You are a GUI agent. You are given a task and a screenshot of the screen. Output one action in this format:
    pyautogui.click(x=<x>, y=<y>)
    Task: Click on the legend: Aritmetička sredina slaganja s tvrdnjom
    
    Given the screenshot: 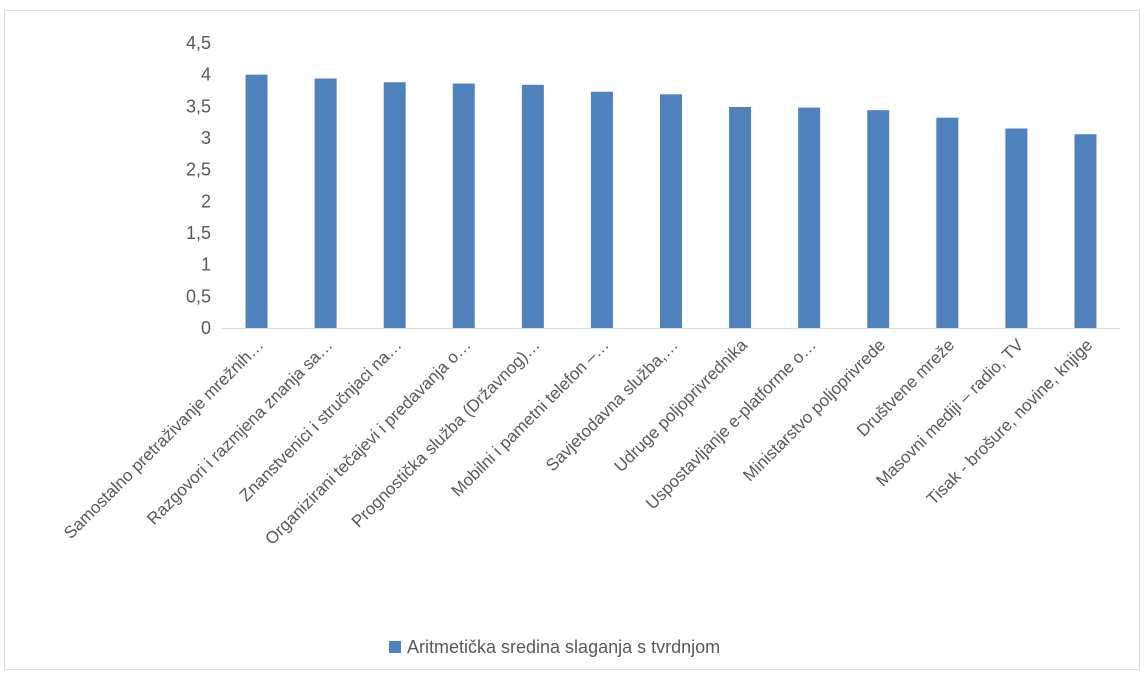 What is the action you would take?
    pyautogui.click(x=554, y=647)
    